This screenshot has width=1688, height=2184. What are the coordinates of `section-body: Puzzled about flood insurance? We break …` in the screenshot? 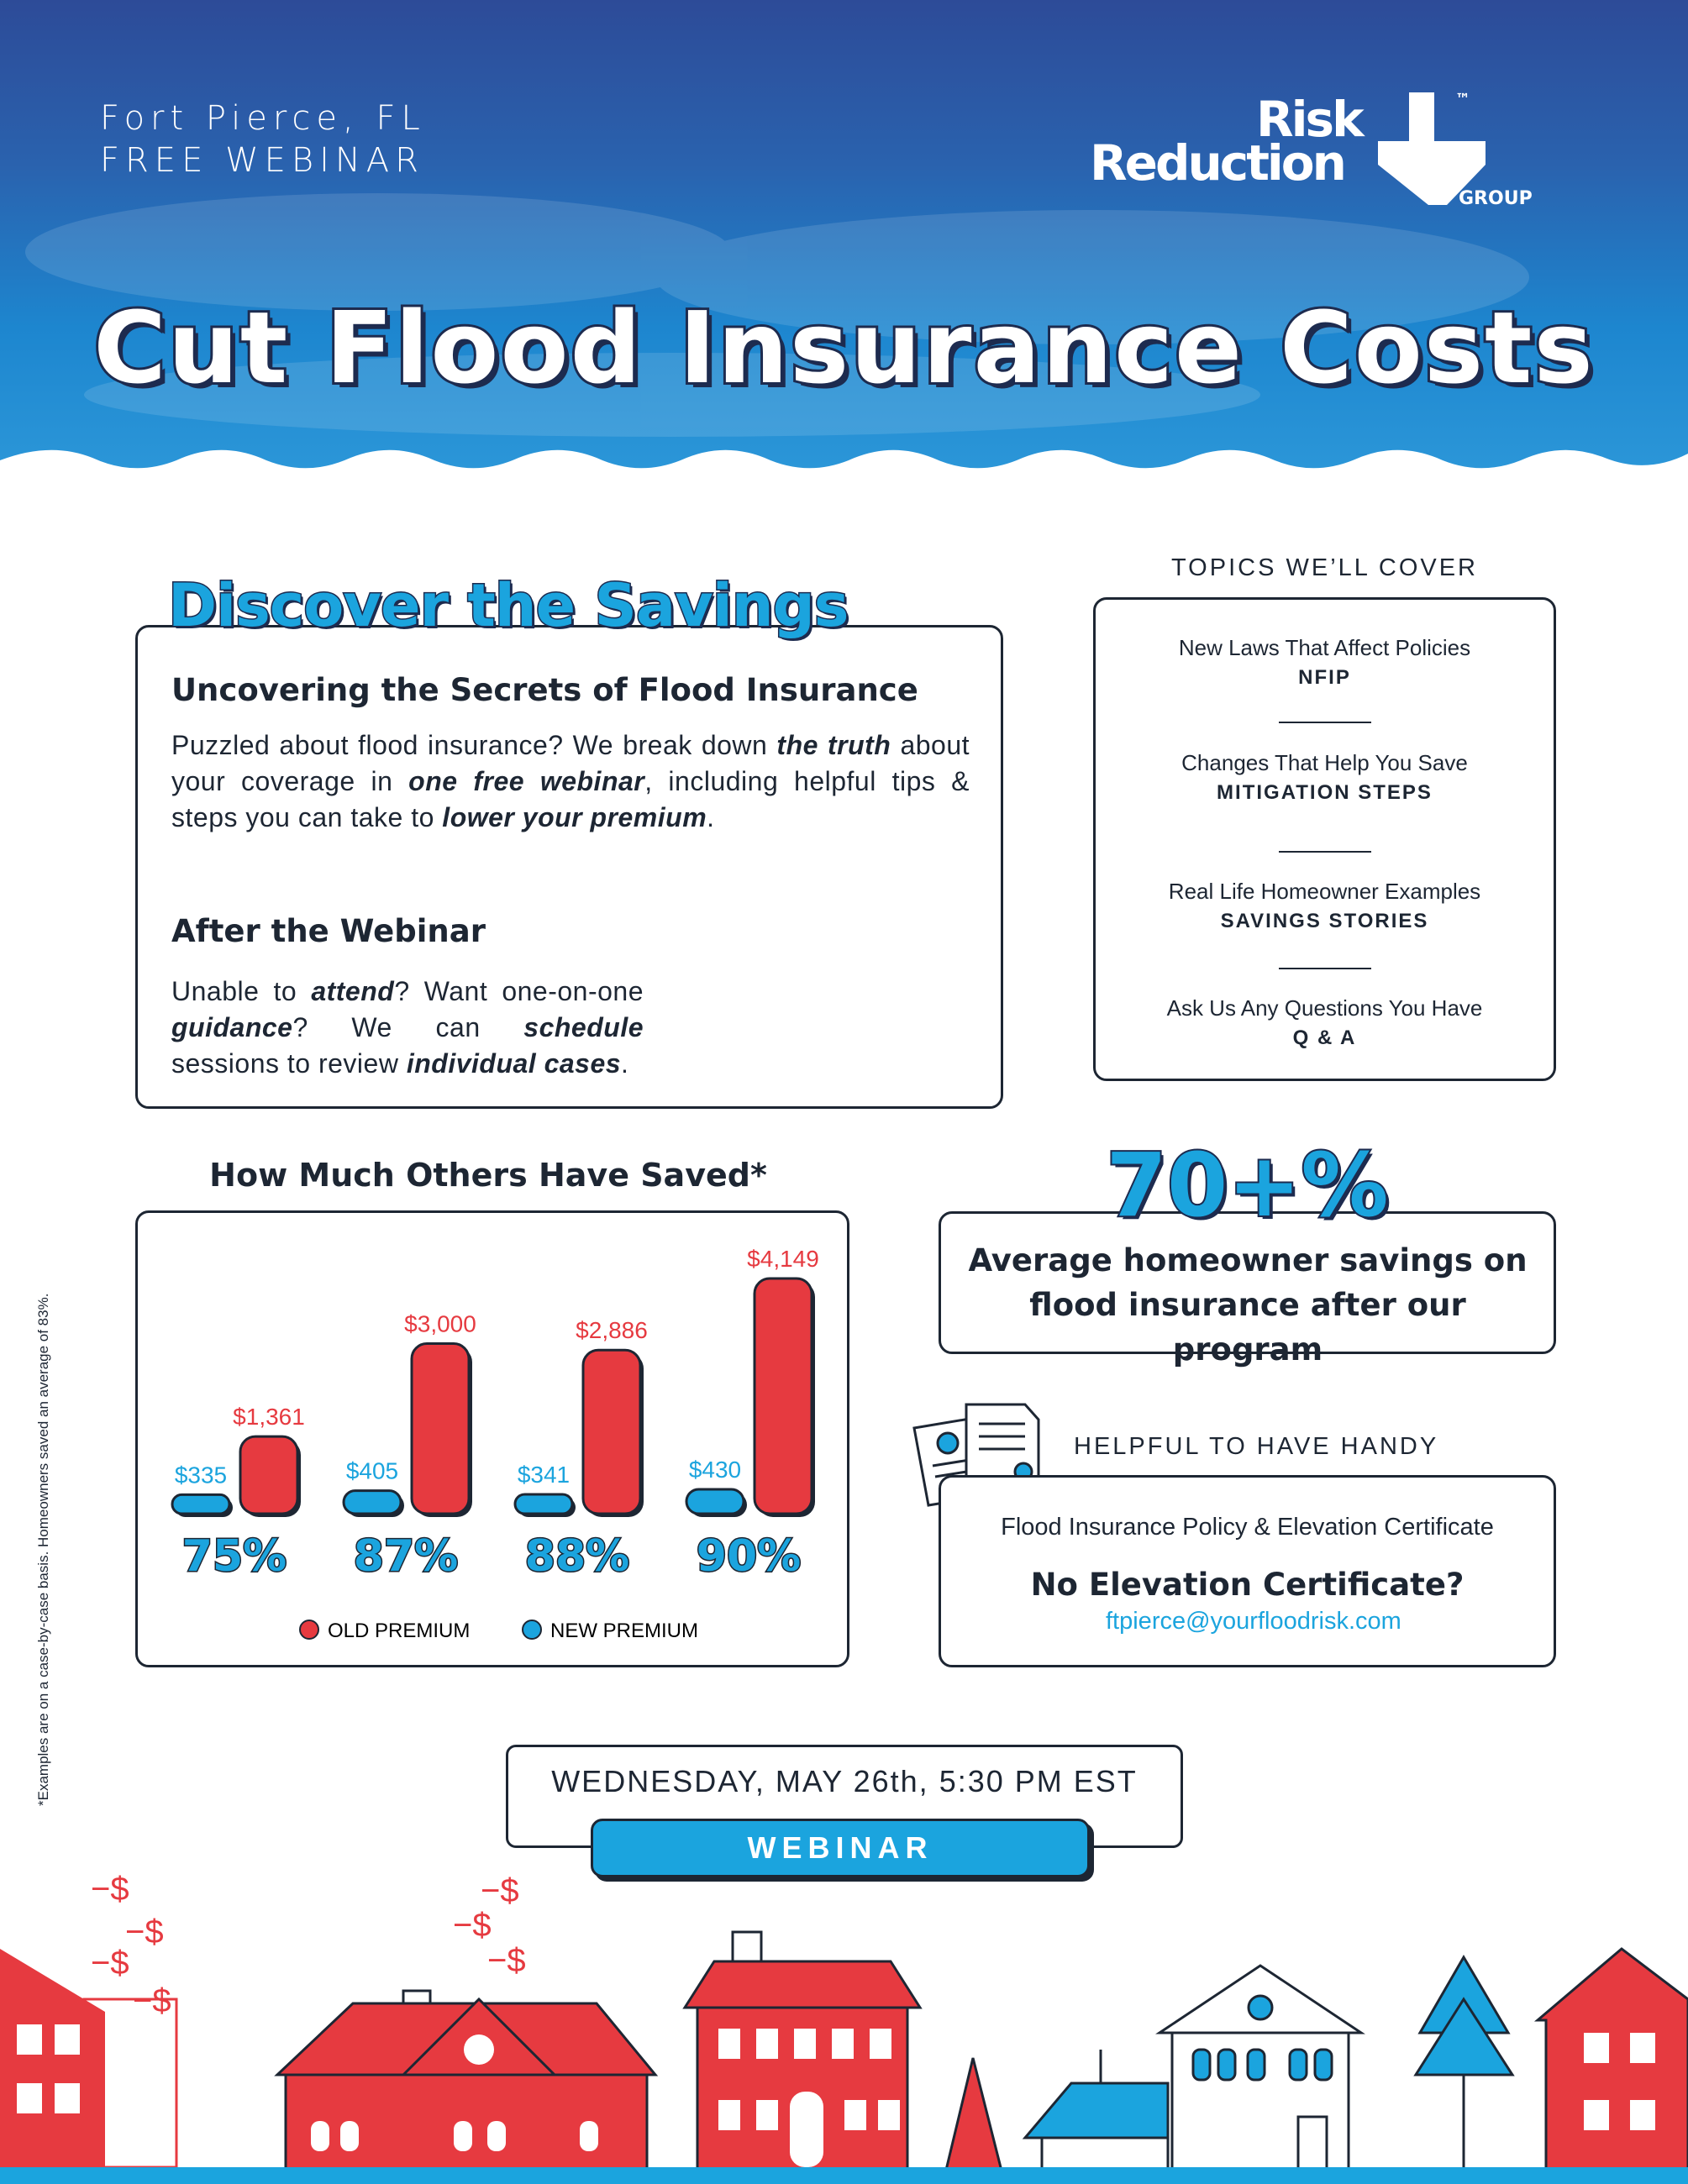 It's located at (570, 781).